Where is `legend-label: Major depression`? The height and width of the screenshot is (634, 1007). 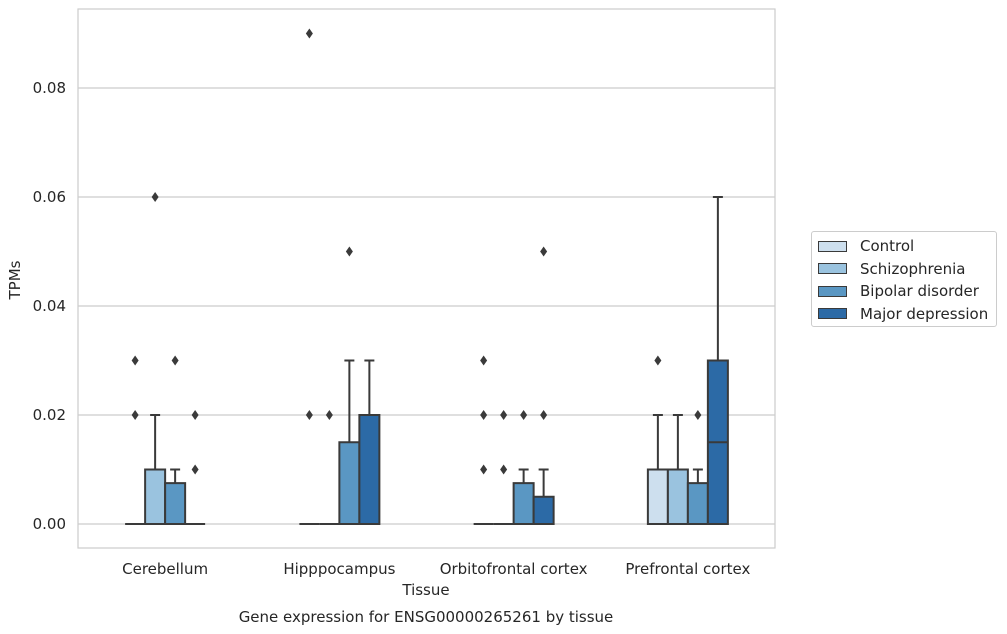
legend-label: Major depression is located at coordinates (924, 313).